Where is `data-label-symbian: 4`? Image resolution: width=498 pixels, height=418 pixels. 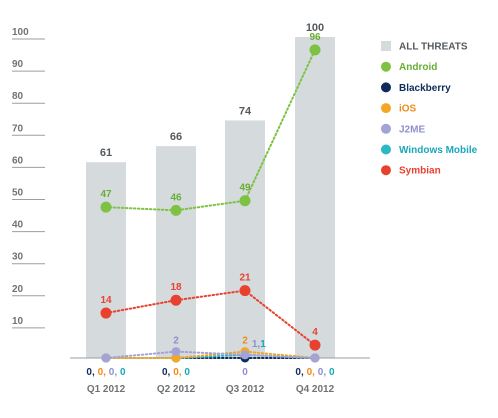 data-label-symbian: 4 is located at coordinates (315, 332).